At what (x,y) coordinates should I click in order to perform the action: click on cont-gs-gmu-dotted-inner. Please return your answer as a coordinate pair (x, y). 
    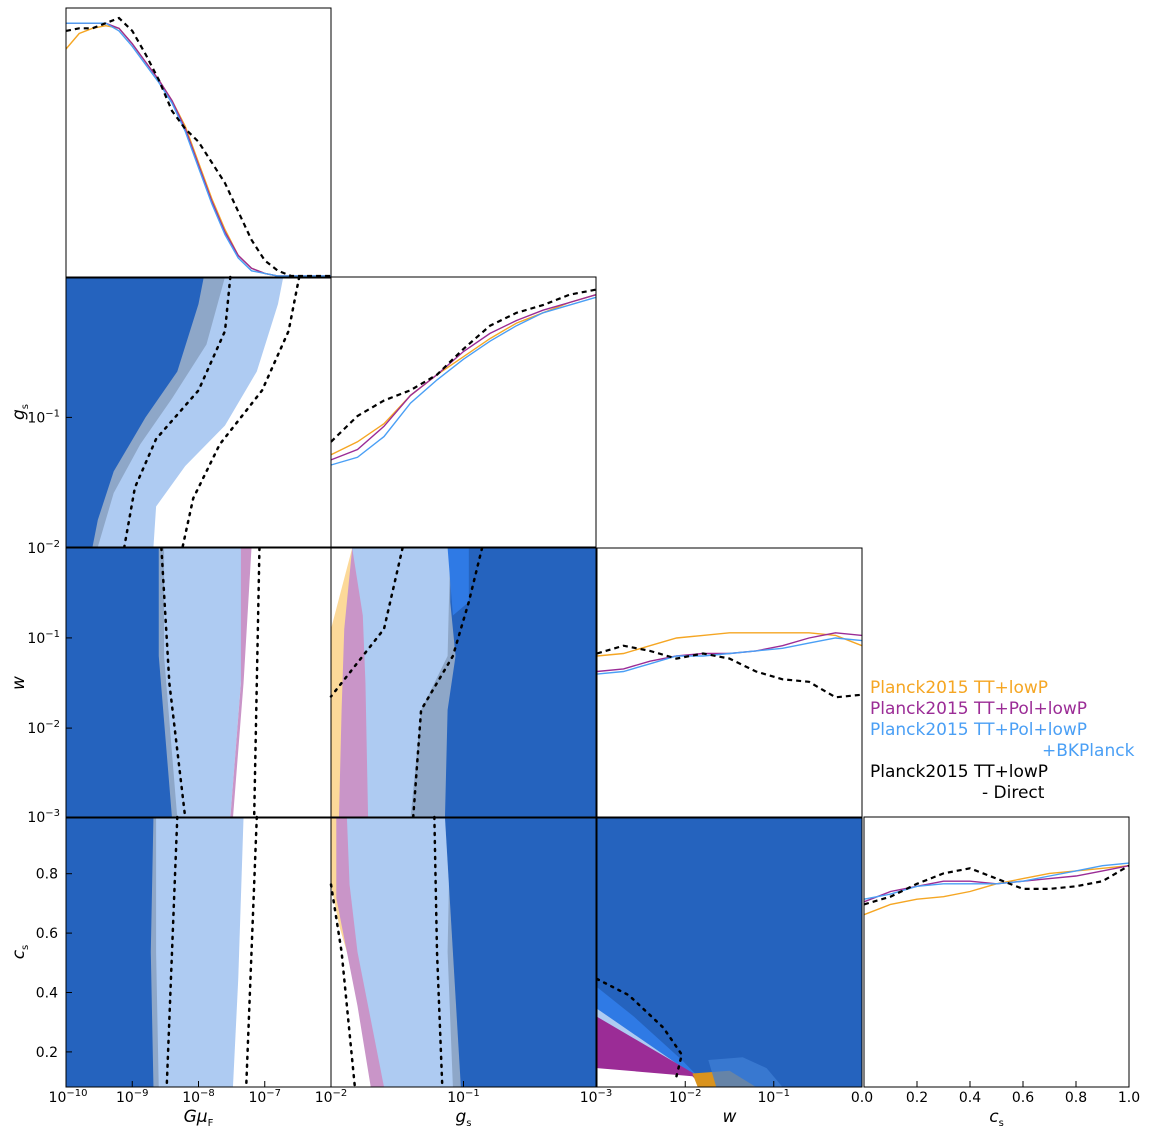
    Looking at the image, I should click on (177, 412).